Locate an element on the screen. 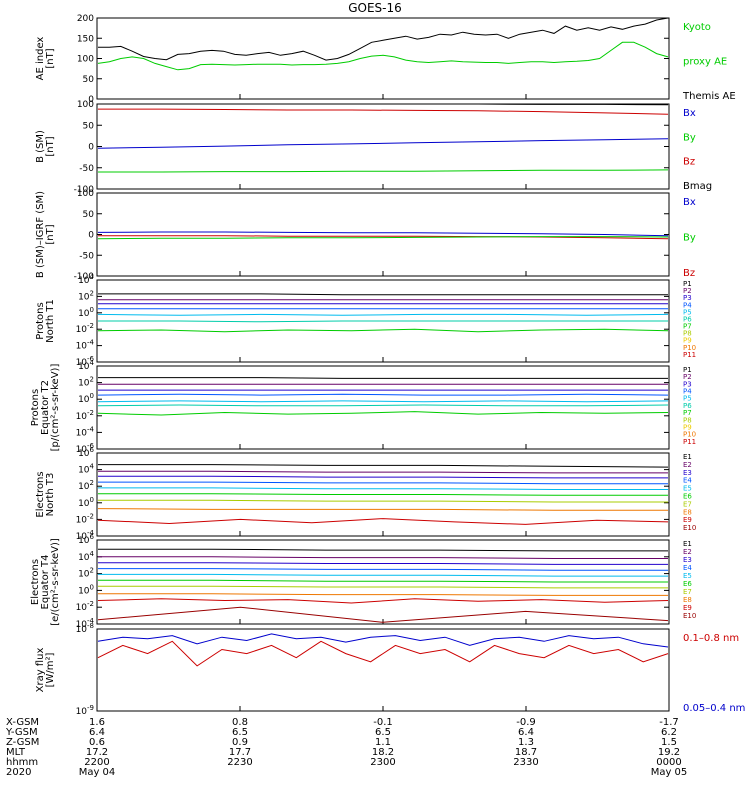 The width and height of the screenshot is (750, 800). y-tick-label: 150 is located at coordinates (85, 39).